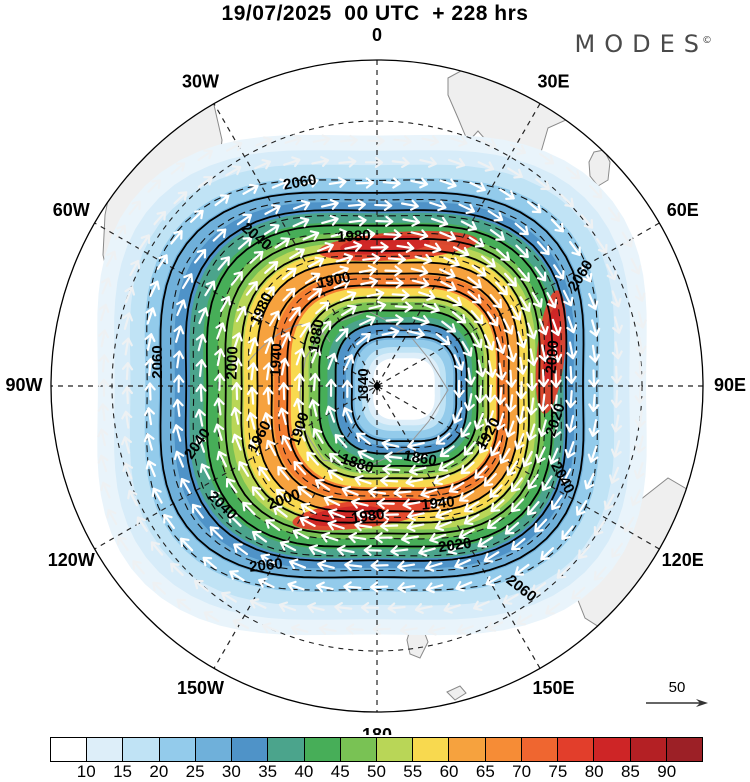 The width and height of the screenshot is (750, 782). What do you see at coordinates (683, 560) in the screenshot?
I see `meridian-label-120E: 120E` at bounding box center [683, 560].